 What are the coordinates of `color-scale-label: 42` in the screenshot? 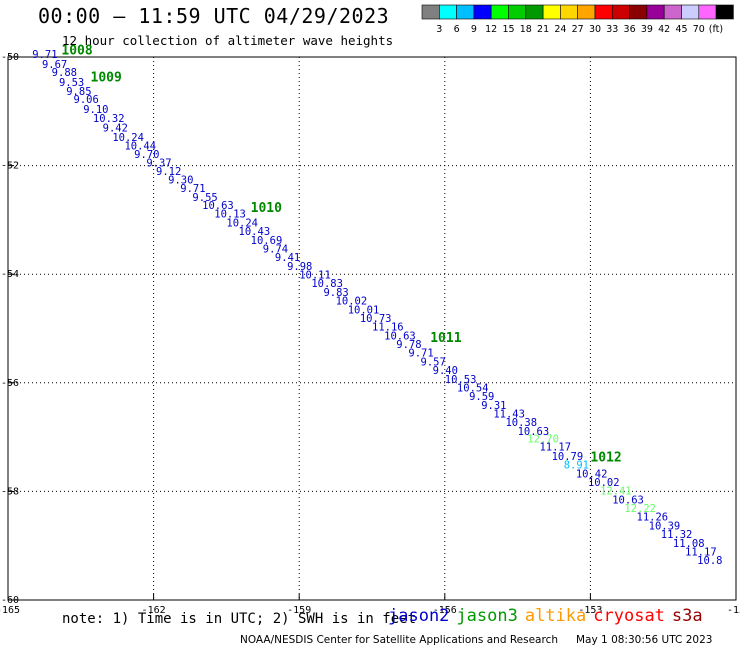 It's located at (664, 29).